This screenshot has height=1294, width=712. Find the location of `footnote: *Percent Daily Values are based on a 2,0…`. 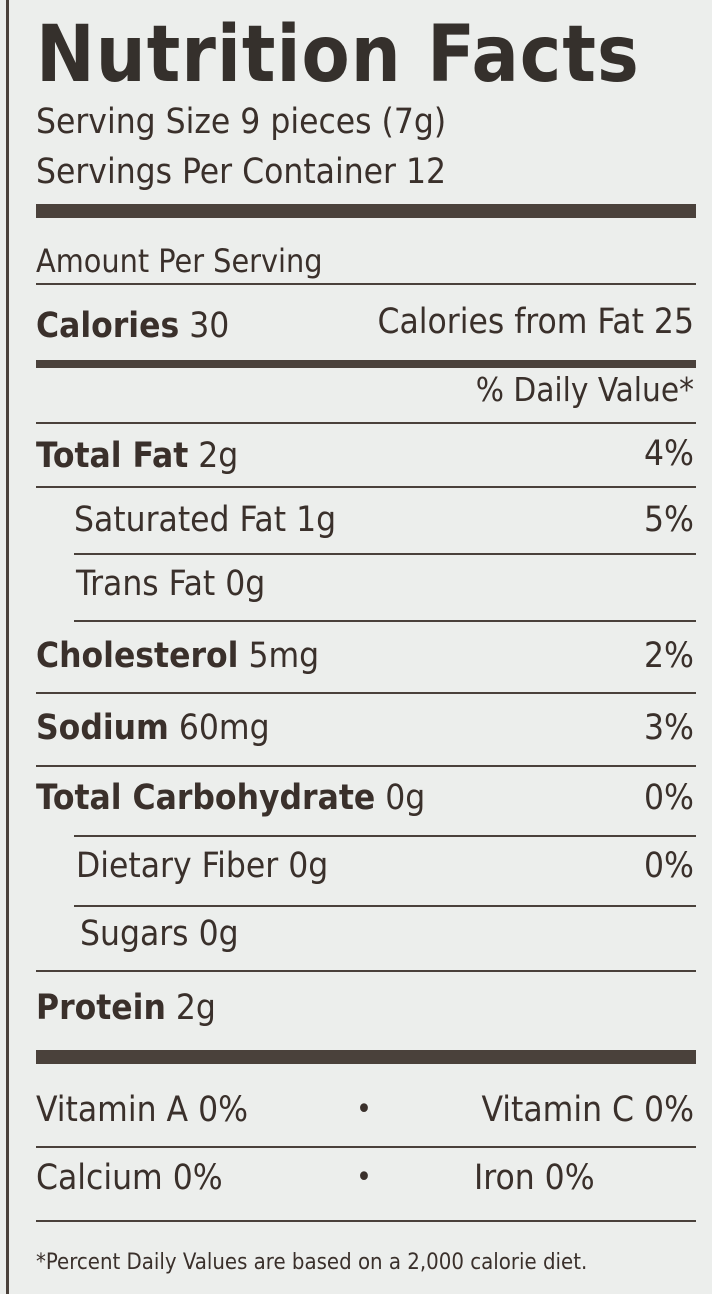

footnote: *Percent Daily Values are based on a 2,0… is located at coordinates (312, 1262).